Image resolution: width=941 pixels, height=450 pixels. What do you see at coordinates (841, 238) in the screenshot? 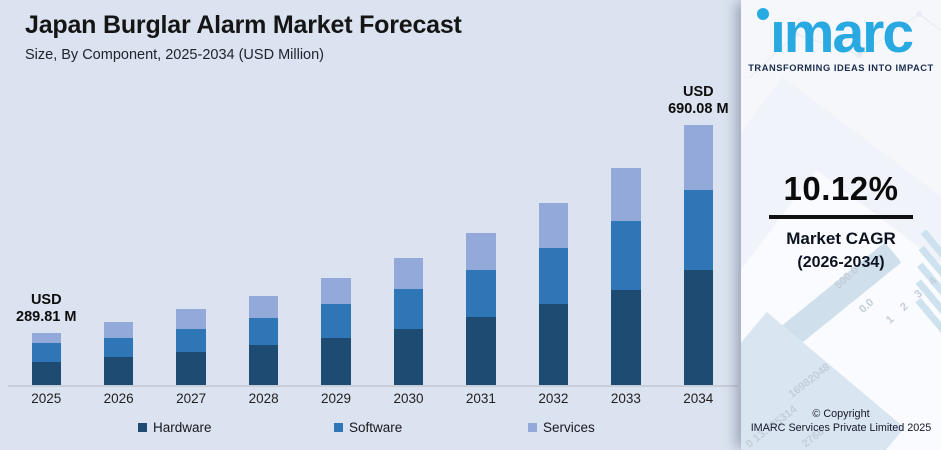
I see `cagr-label: Market CAGR` at bounding box center [841, 238].